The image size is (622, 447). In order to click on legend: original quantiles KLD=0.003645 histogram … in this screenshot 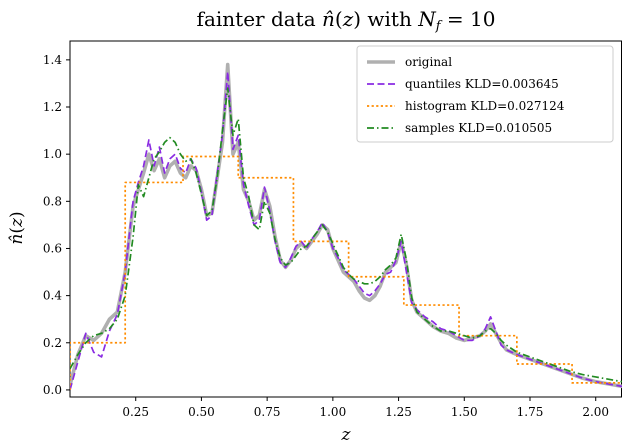, I will do `click(485, 94)`.